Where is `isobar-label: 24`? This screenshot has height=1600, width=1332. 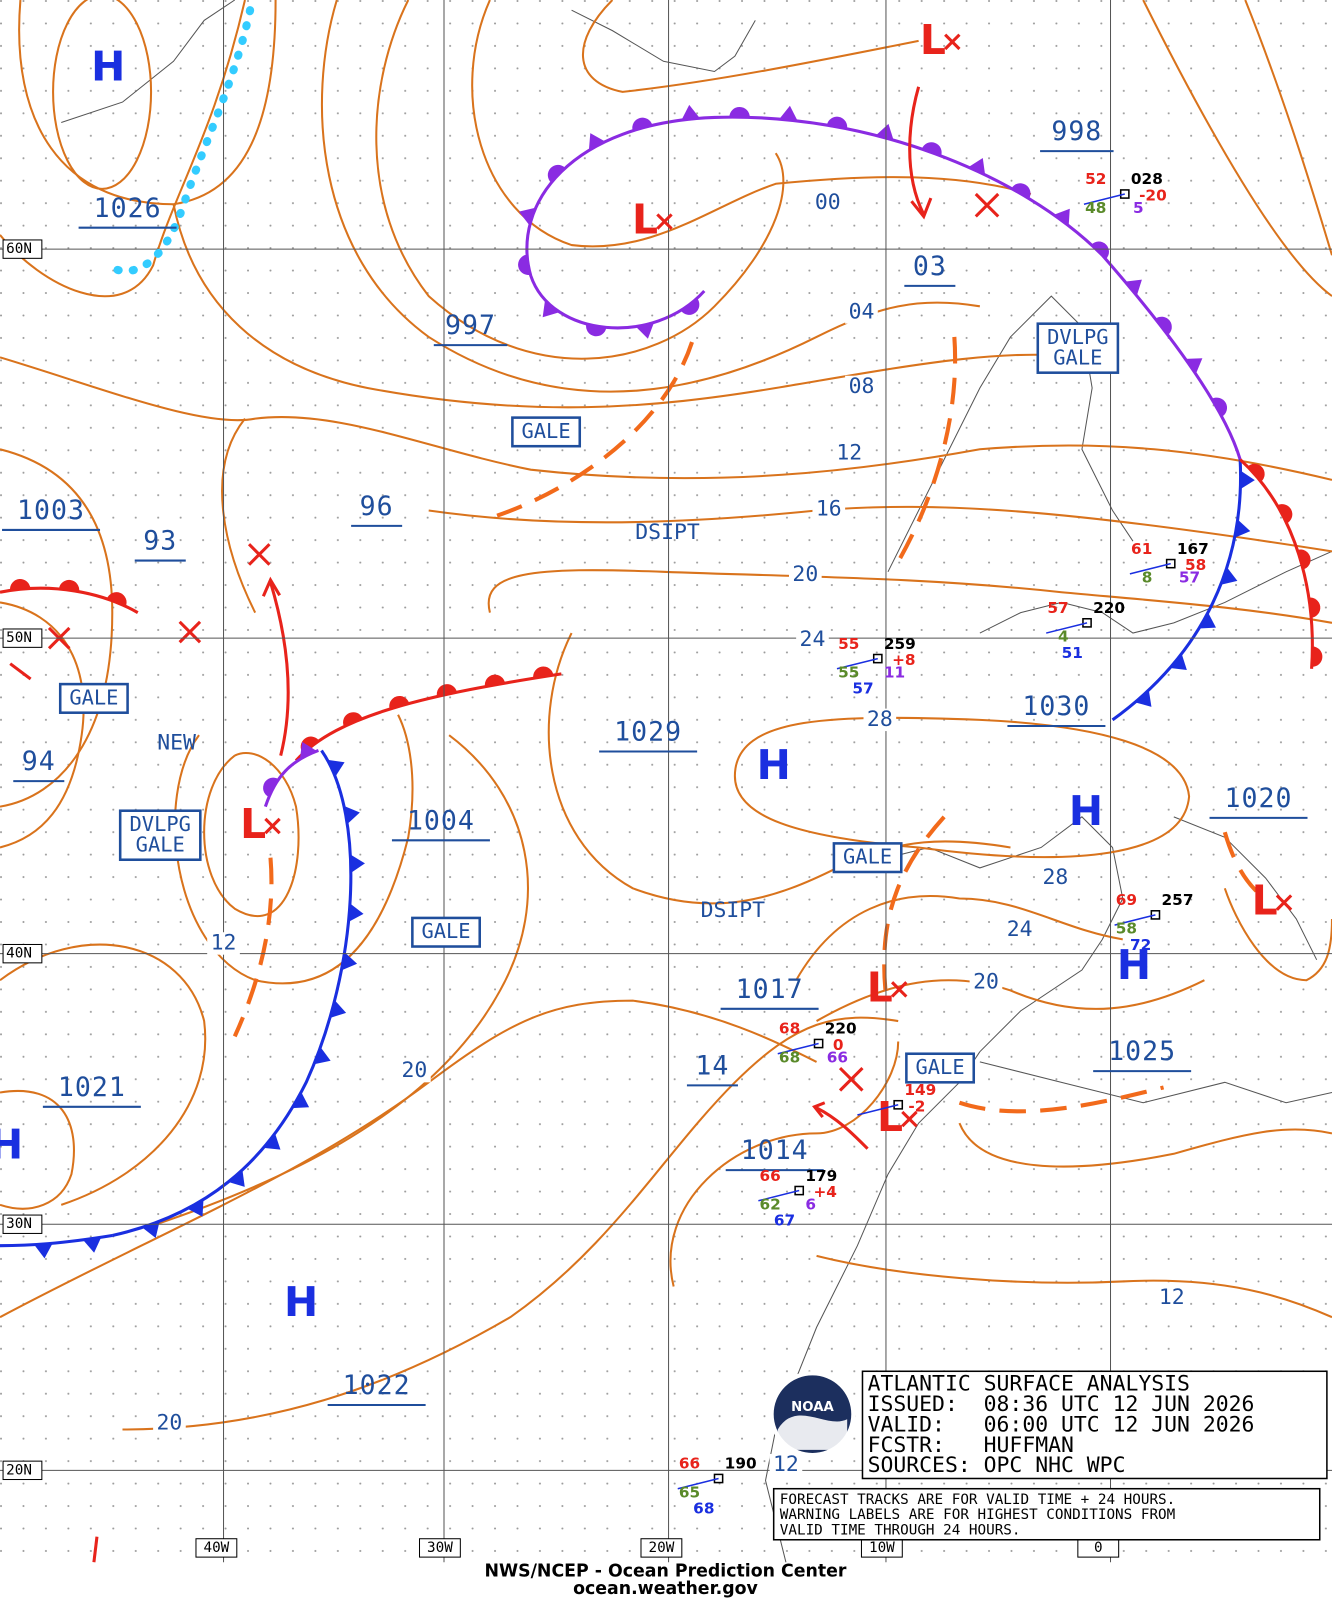 isobar-label: 24 is located at coordinates (1020, 929).